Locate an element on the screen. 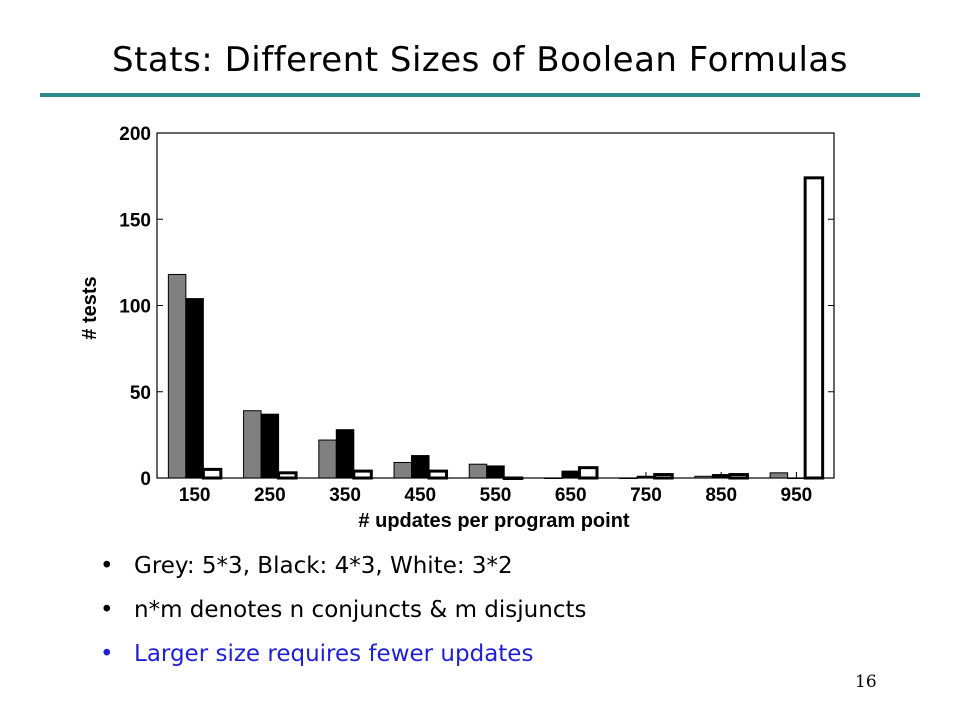 Image resolution: width=960 pixels, height=720 pixels. y-axis-label: # tests is located at coordinates (90, 307).